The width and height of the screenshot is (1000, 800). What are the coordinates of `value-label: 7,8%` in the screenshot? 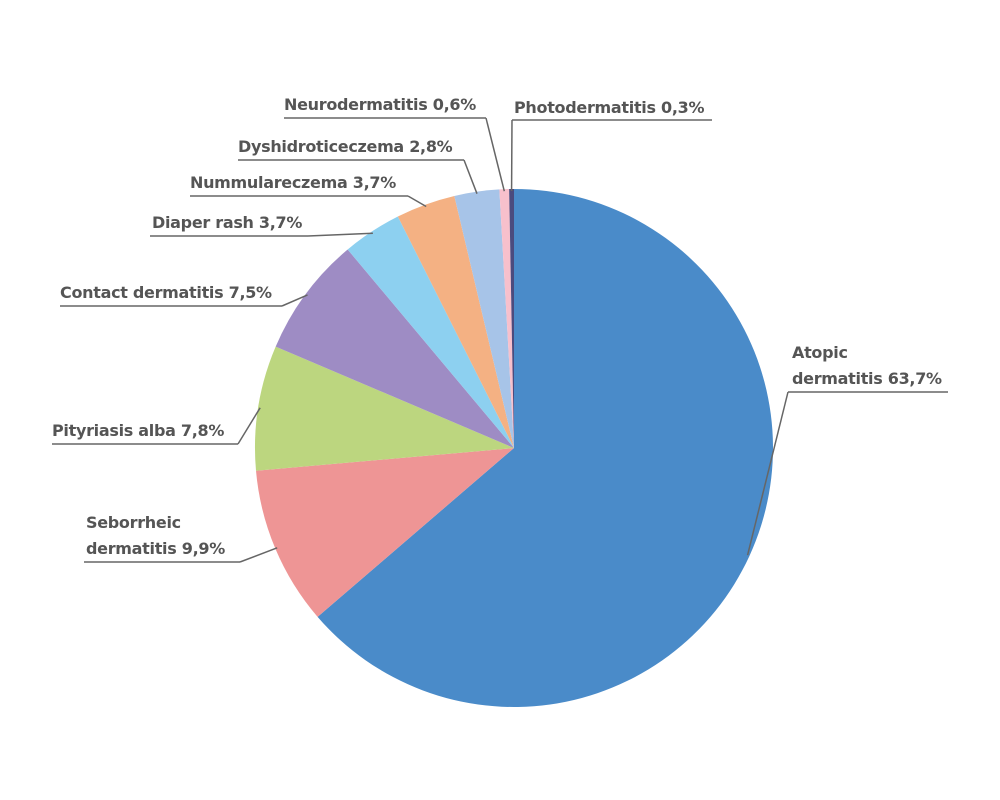 It's located at (202, 430).